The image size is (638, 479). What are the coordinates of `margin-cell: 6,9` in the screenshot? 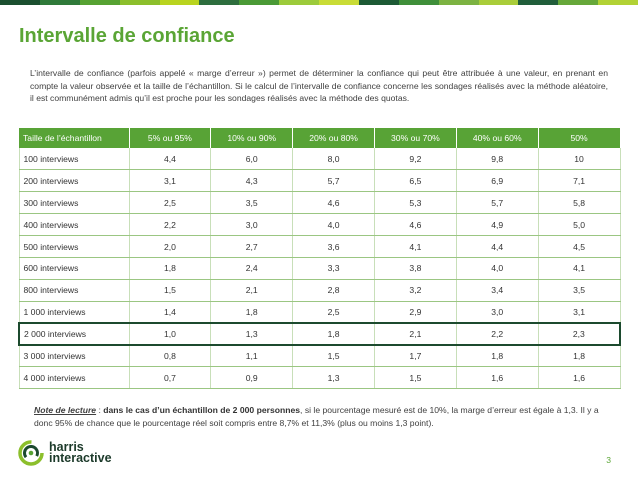 It's located at (497, 181).